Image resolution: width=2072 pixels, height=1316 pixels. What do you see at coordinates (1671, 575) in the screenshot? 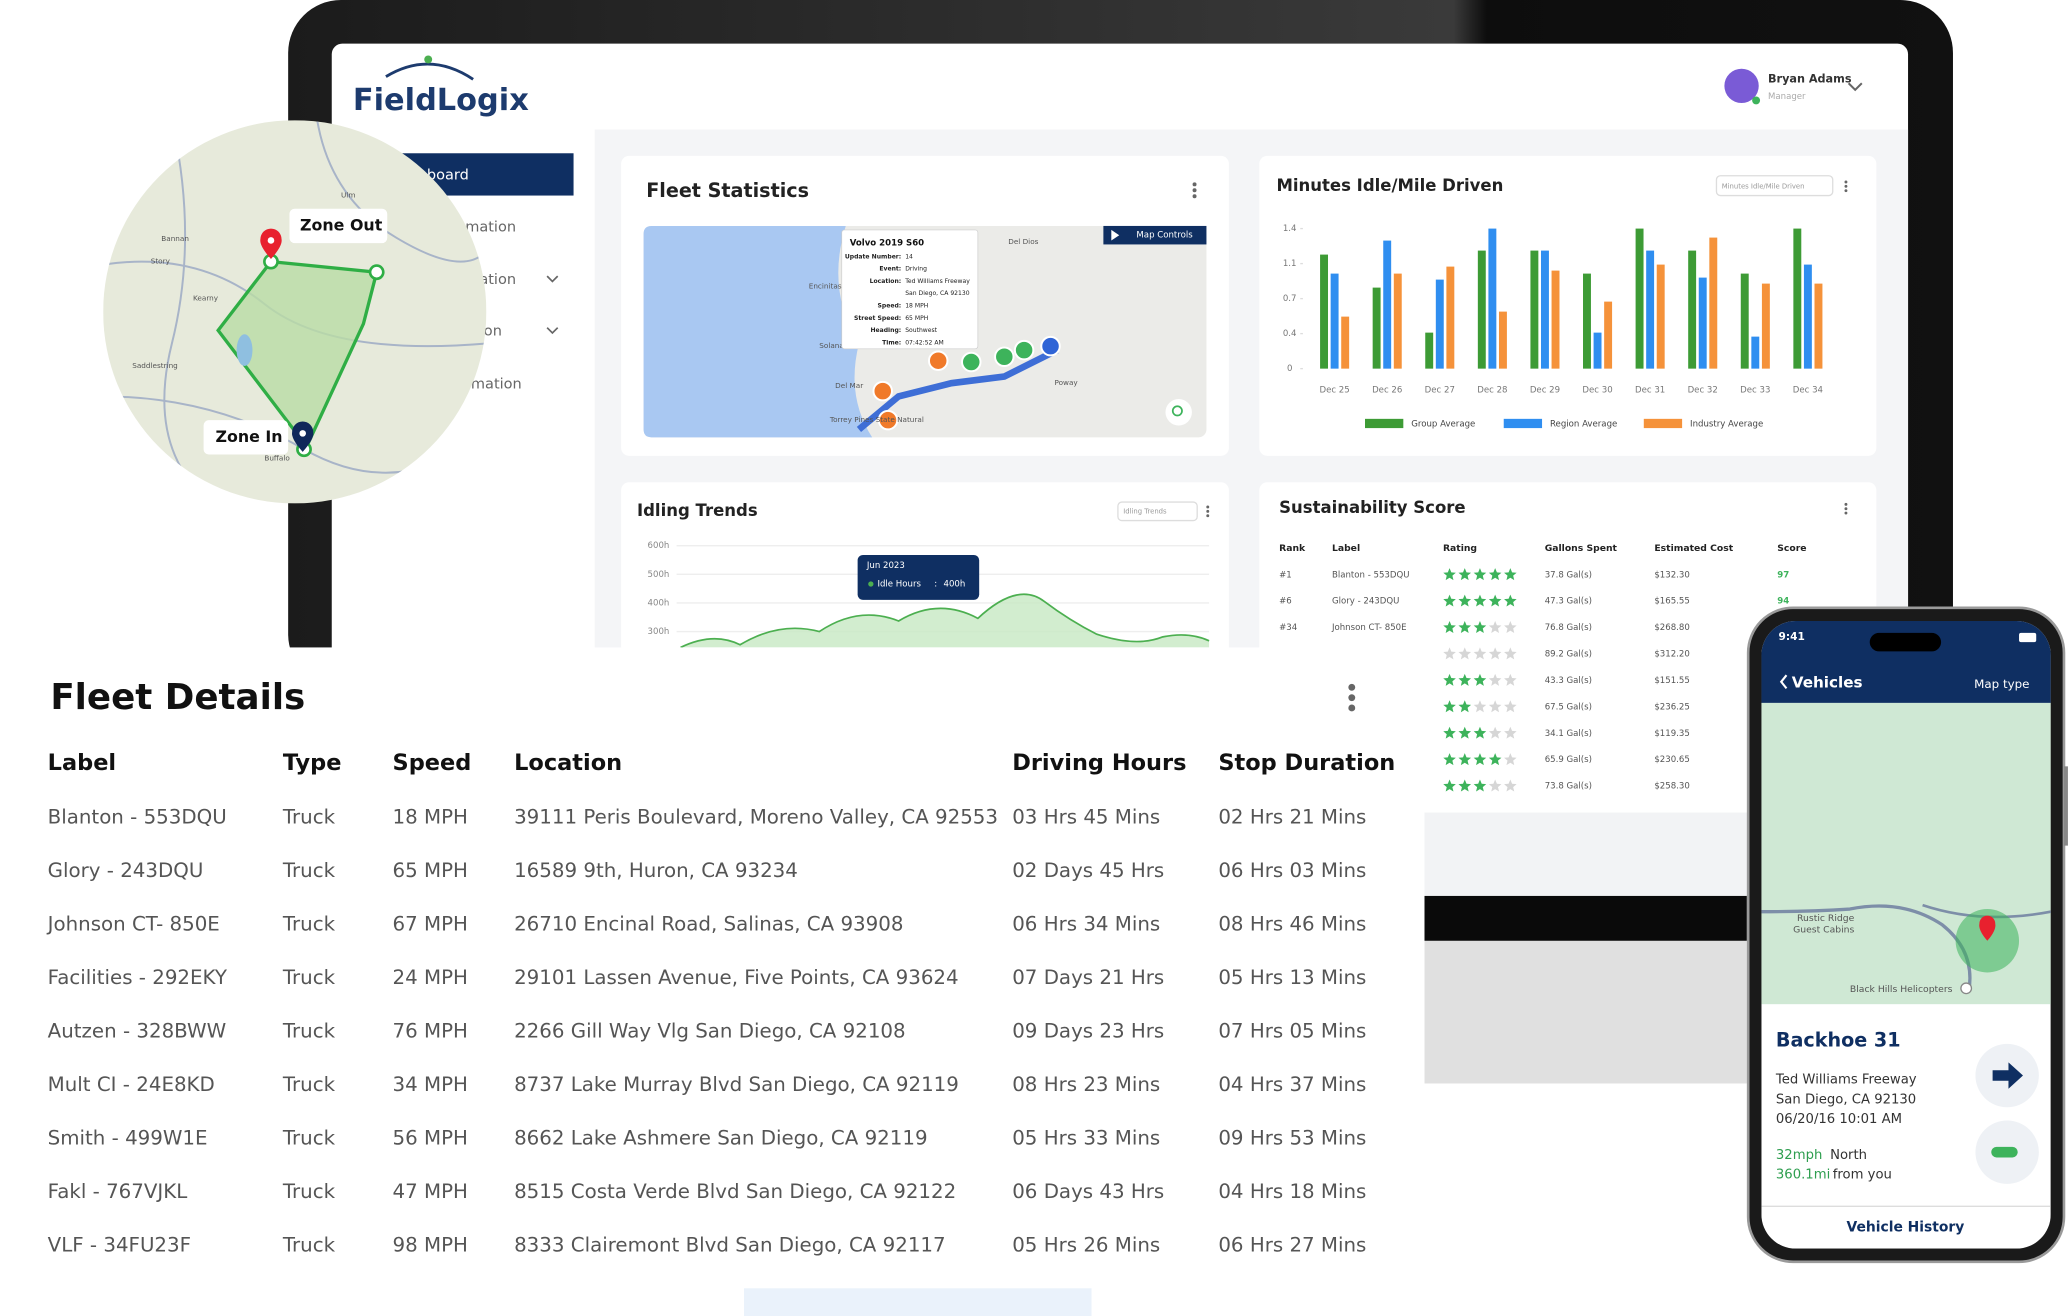
I see `cell: $132.30` at bounding box center [1671, 575].